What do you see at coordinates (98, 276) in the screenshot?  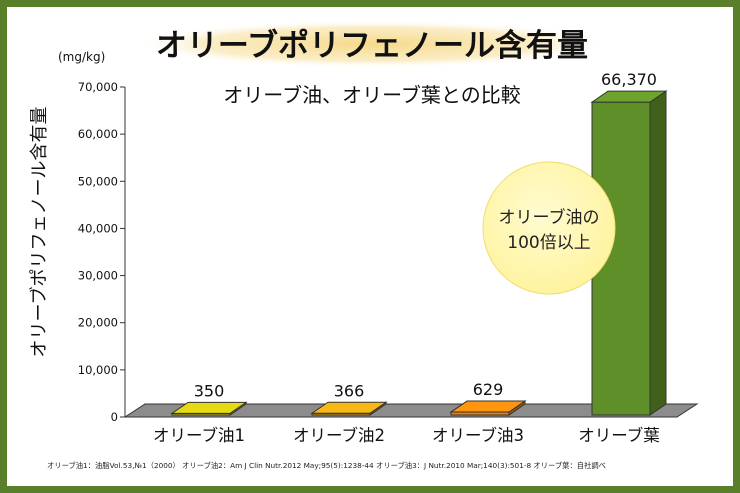 I see `y-tick-label: 30,000` at bounding box center [98, 276].